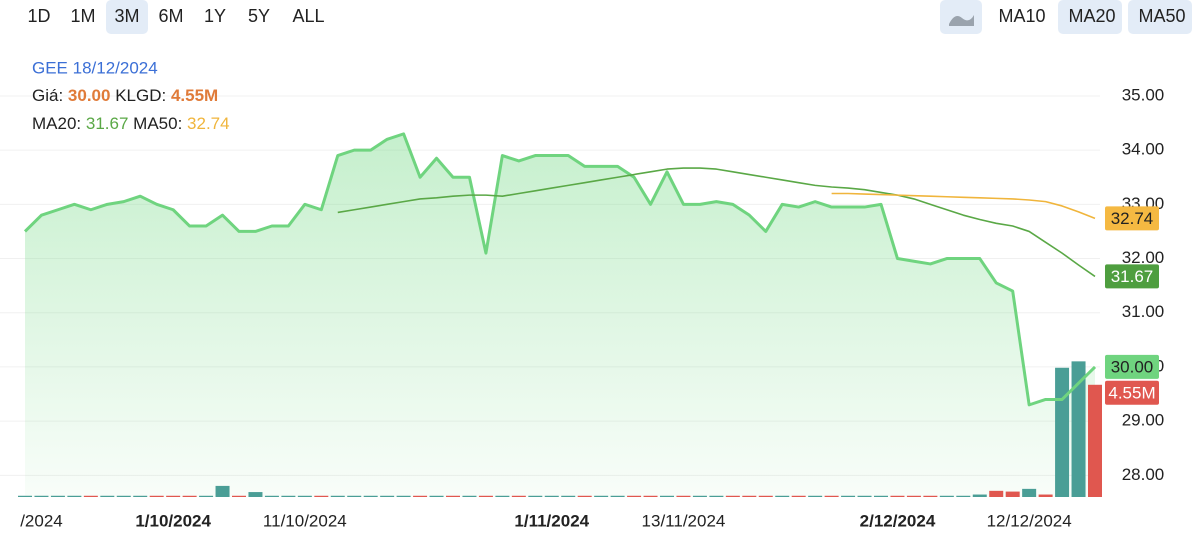 This screenshot has height=553, width=1200. Describe the element at coordinates (1161, 16) in the screenshot. I see `indicator-button: MA50` at that location.